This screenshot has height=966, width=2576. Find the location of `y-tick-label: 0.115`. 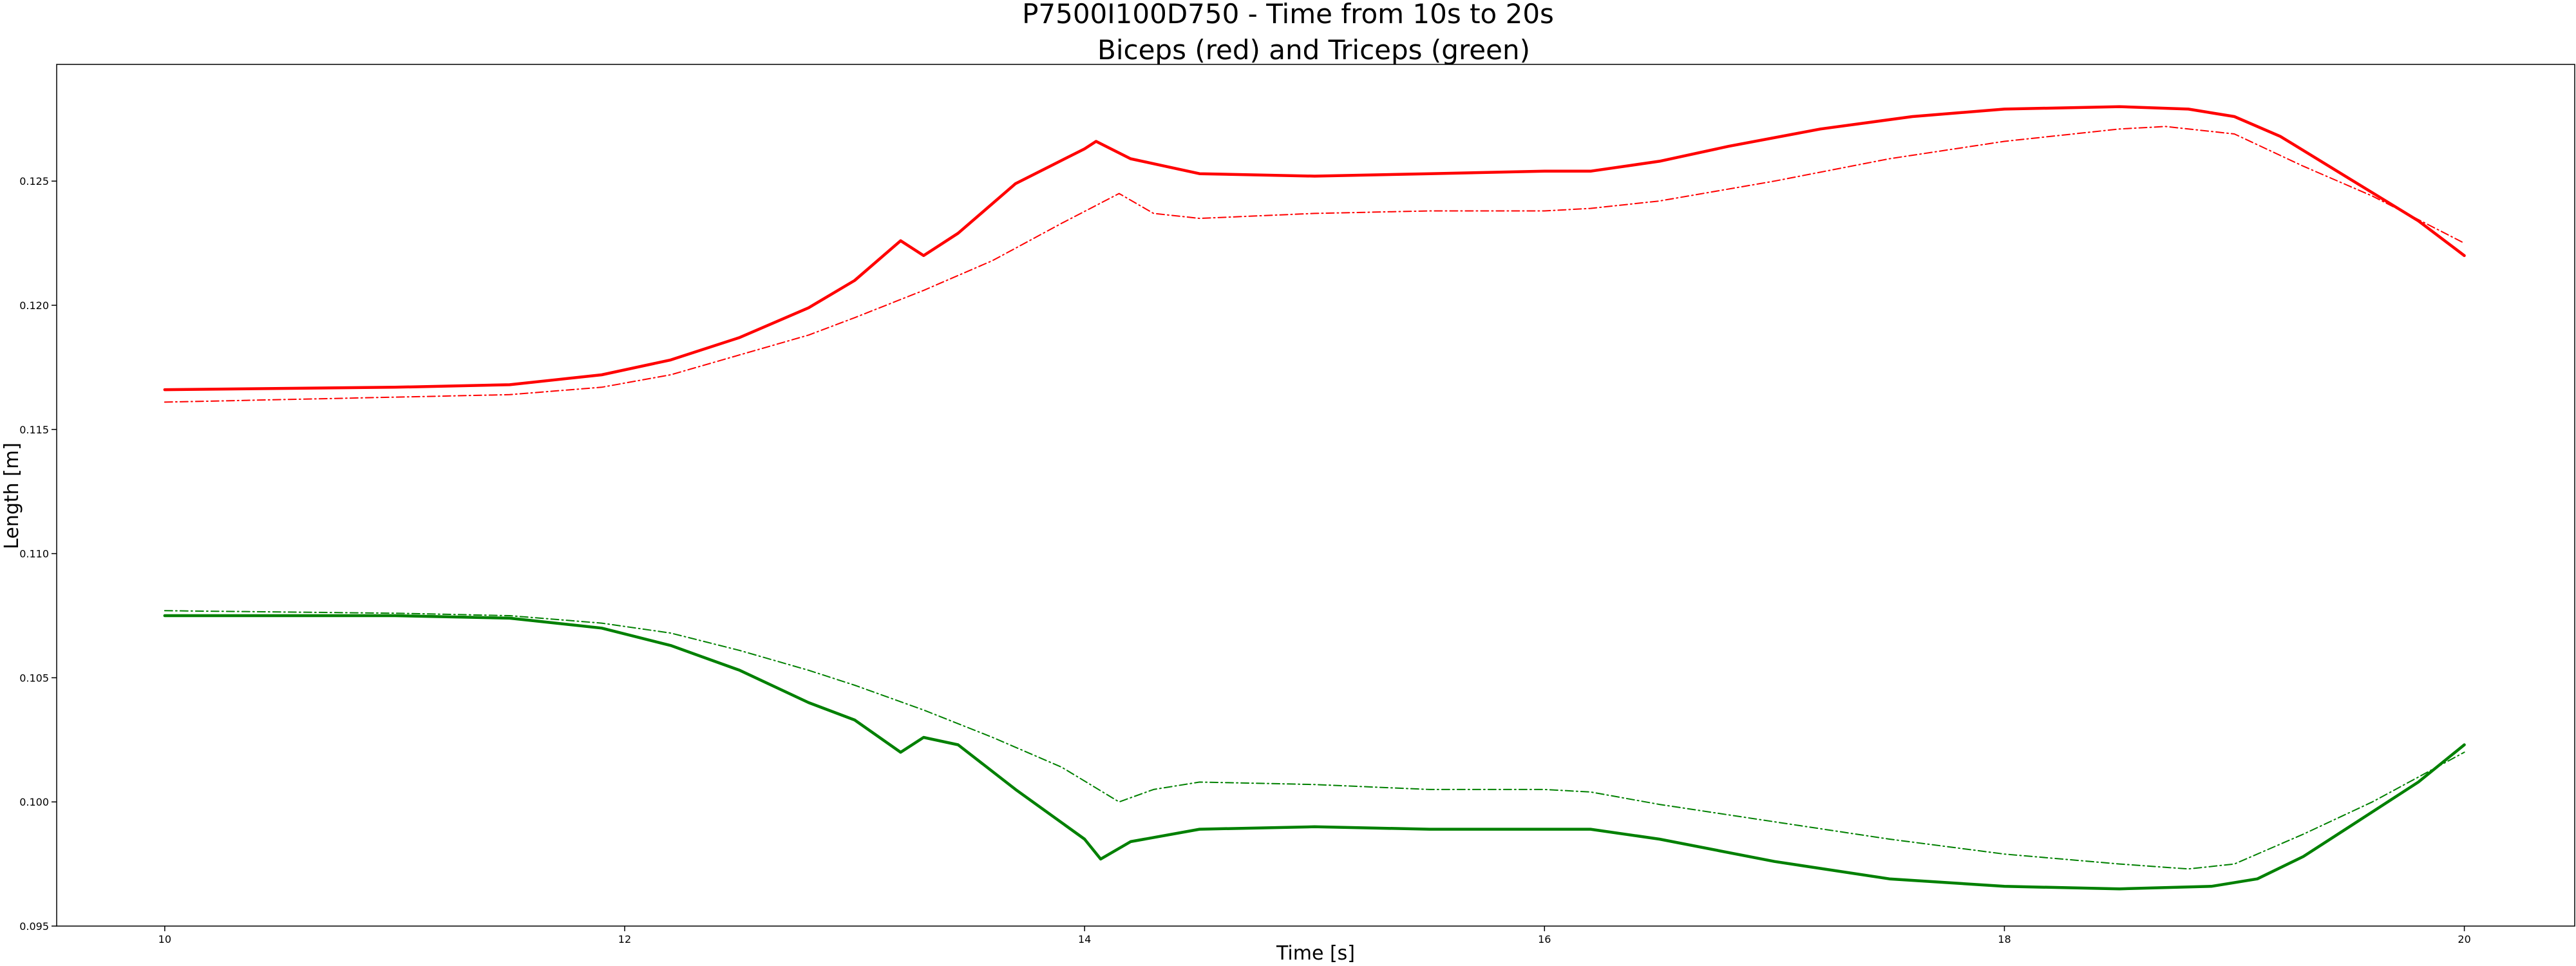

y-tick-label: 0.115 is located at coordinates (34, 430).